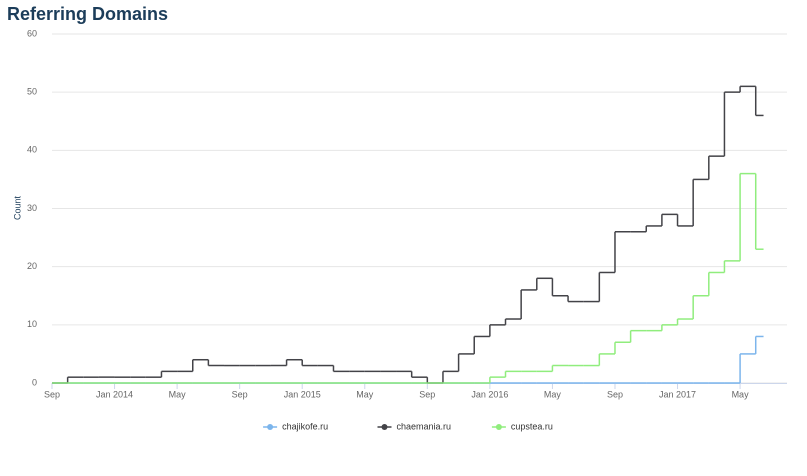  Describe the element at coordinates (32, 92) in the screenshot. I see `y-tick-label: 50` at that location.